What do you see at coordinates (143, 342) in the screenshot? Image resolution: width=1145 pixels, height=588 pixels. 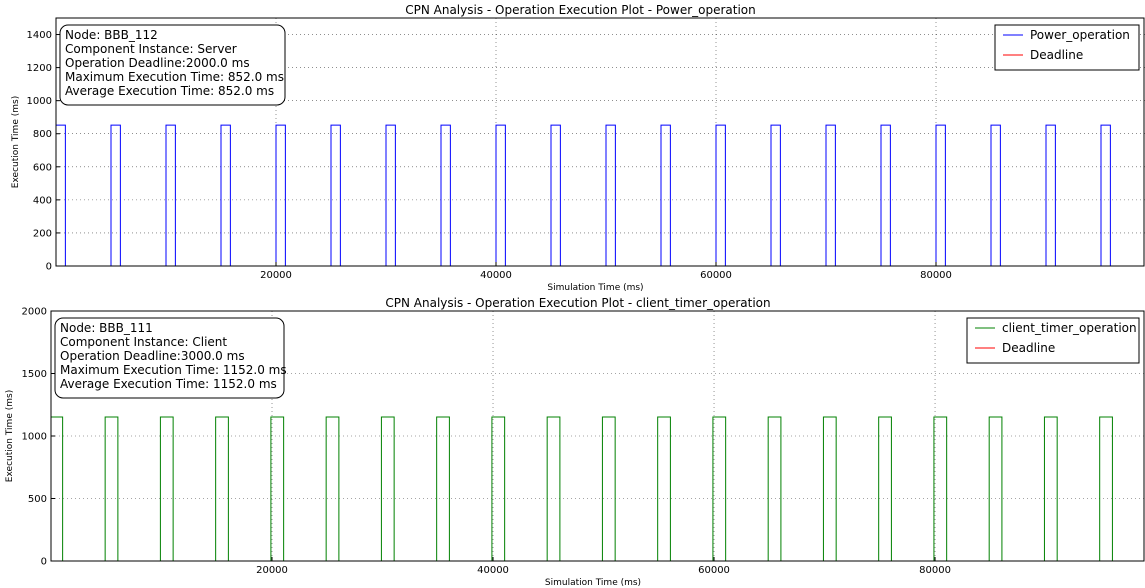 I see `info-line: Component Instance: Client` at bounding box center [143, 342].